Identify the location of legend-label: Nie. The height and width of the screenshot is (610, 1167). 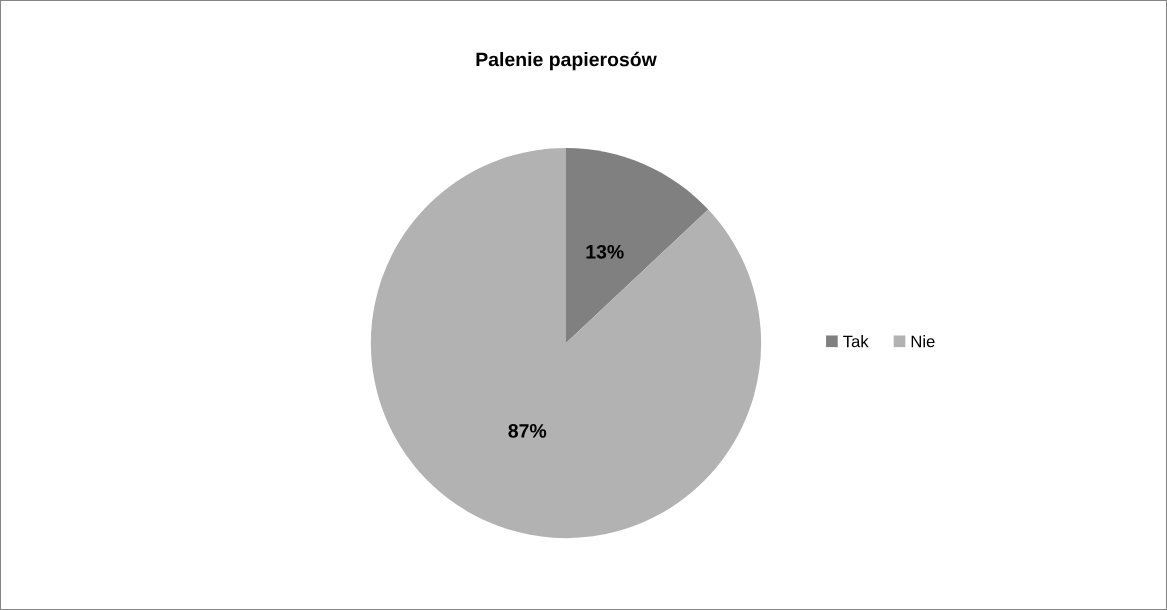
(923, 341).